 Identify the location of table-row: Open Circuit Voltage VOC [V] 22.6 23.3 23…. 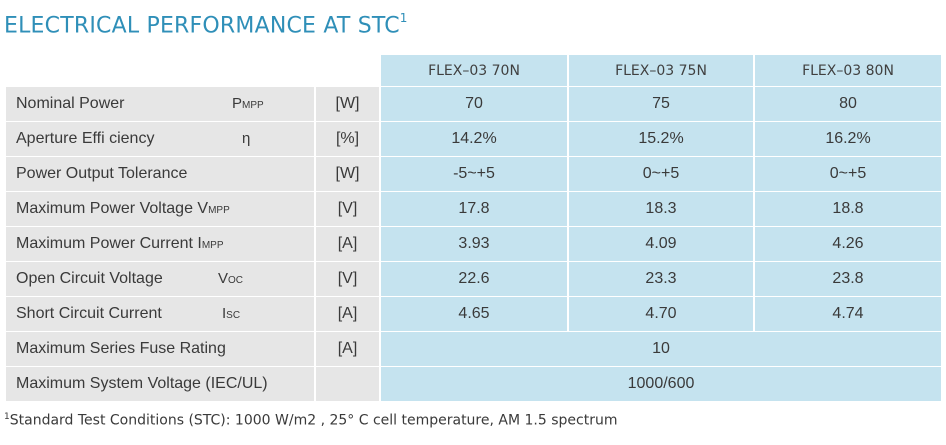
(473, 278).